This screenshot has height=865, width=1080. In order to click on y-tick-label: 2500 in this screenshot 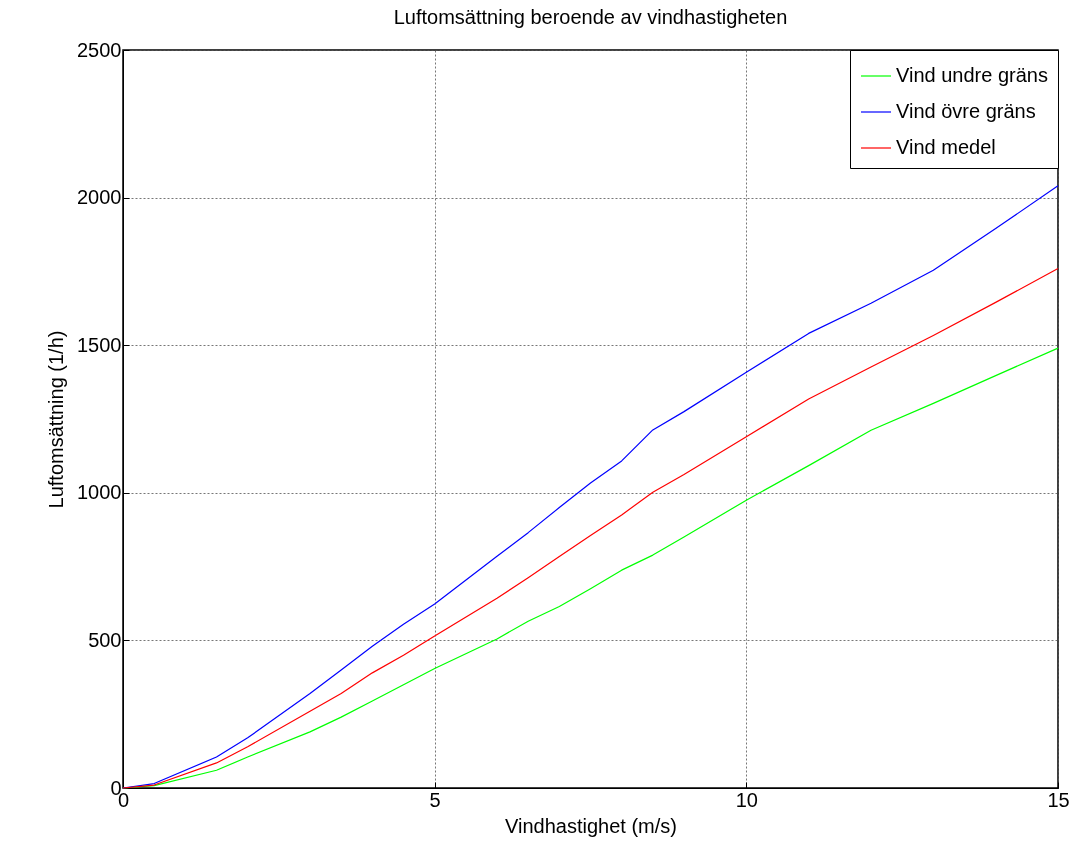, I will do `click(99, 49)`.